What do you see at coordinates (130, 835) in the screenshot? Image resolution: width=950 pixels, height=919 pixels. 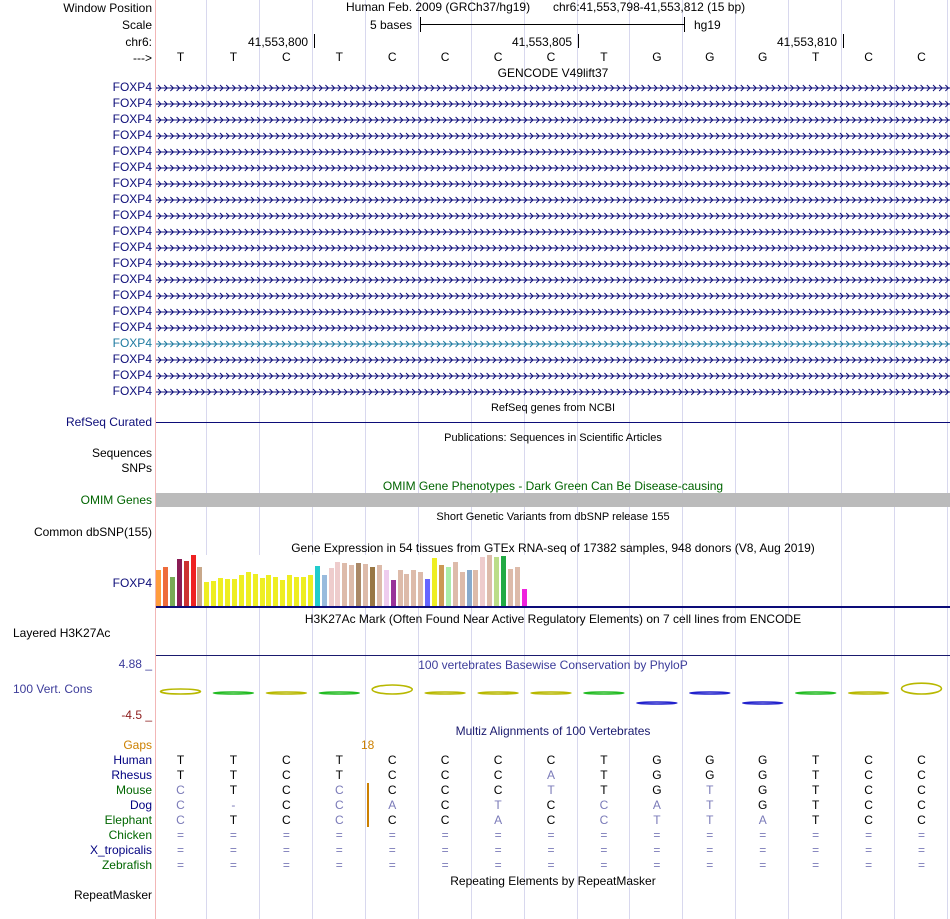 I see `species-label: Chicken` at bounding box center [130, 835].